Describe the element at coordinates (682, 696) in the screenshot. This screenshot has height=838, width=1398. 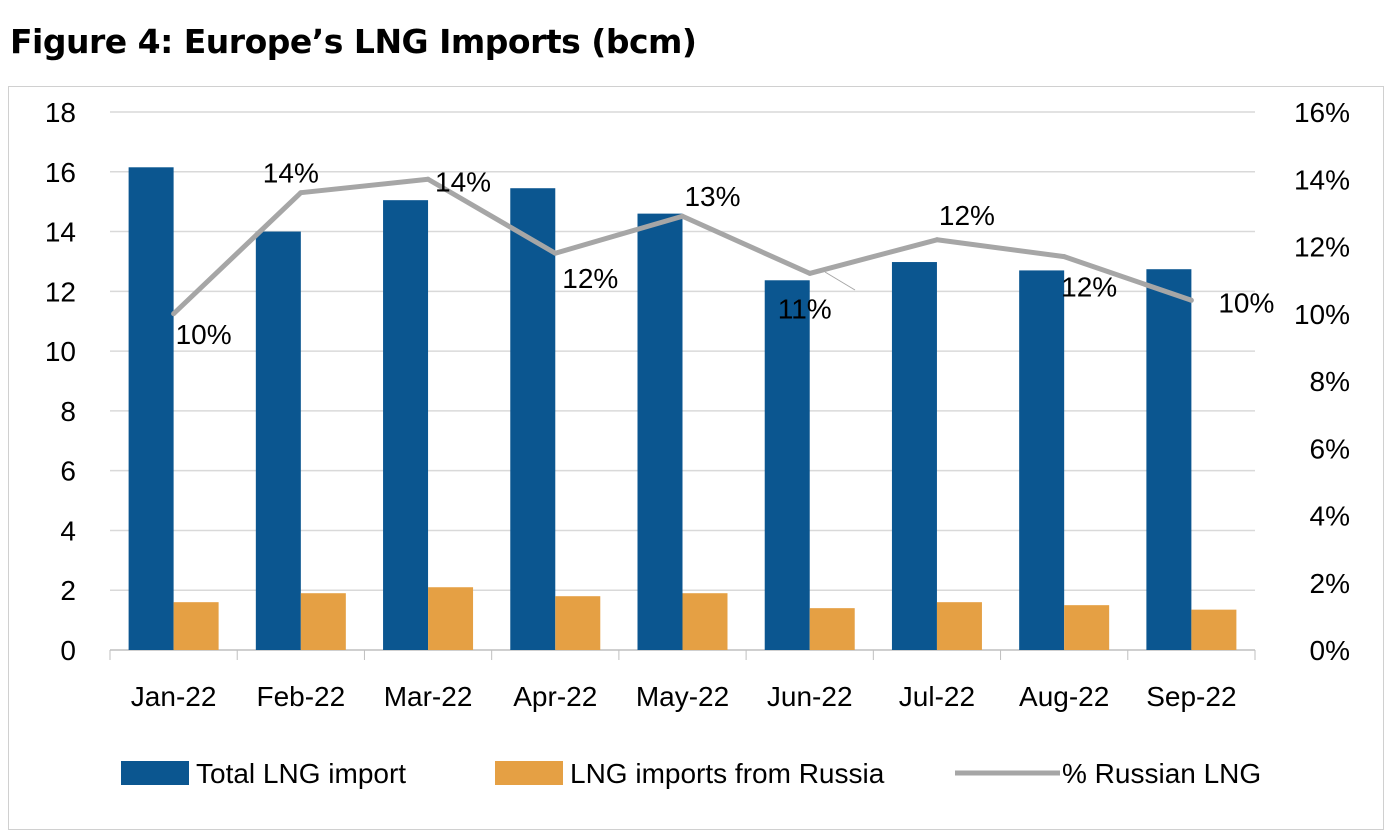
I see `x-tick-label: May-22` at that location.